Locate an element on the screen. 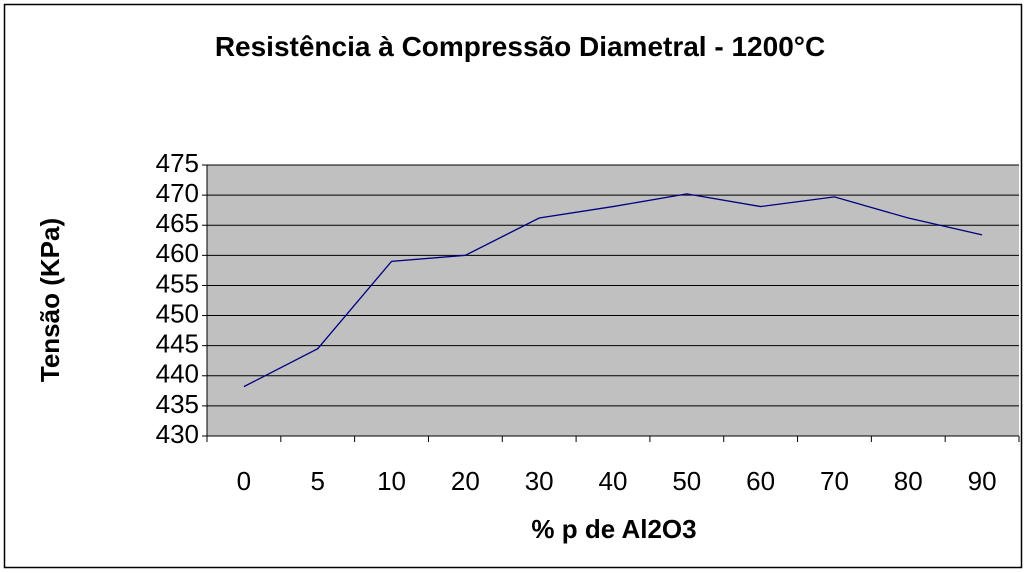 This screenshot has width=1027, height=573. y-tick-label: 460 is located at coordinates (177, 253).